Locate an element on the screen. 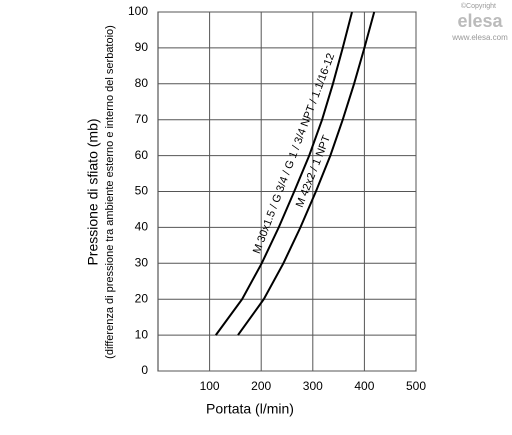 This screenshot has height=435, width=512. y-tick-label: 90 is located at coordinates (142, 47).